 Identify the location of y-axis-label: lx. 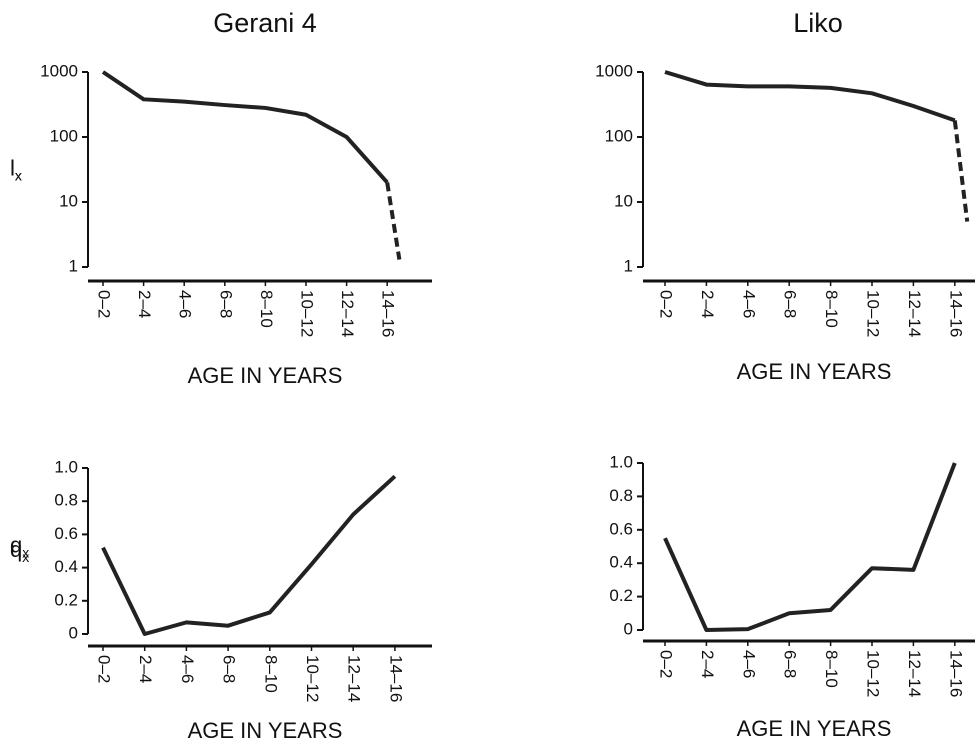
(16, 169).